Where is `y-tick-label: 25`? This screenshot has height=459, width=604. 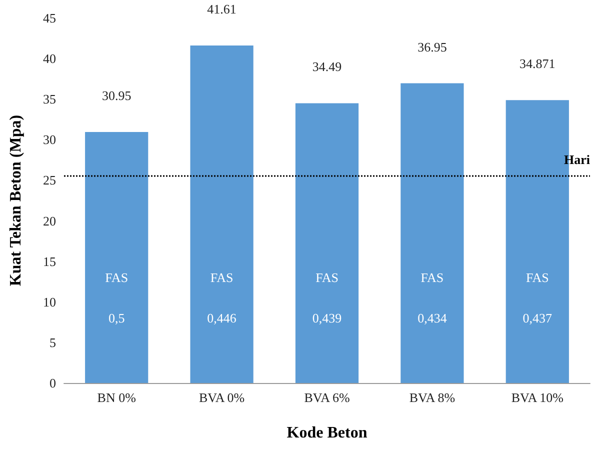 y-tick-label: 25 is located at coordinates (49, 180).